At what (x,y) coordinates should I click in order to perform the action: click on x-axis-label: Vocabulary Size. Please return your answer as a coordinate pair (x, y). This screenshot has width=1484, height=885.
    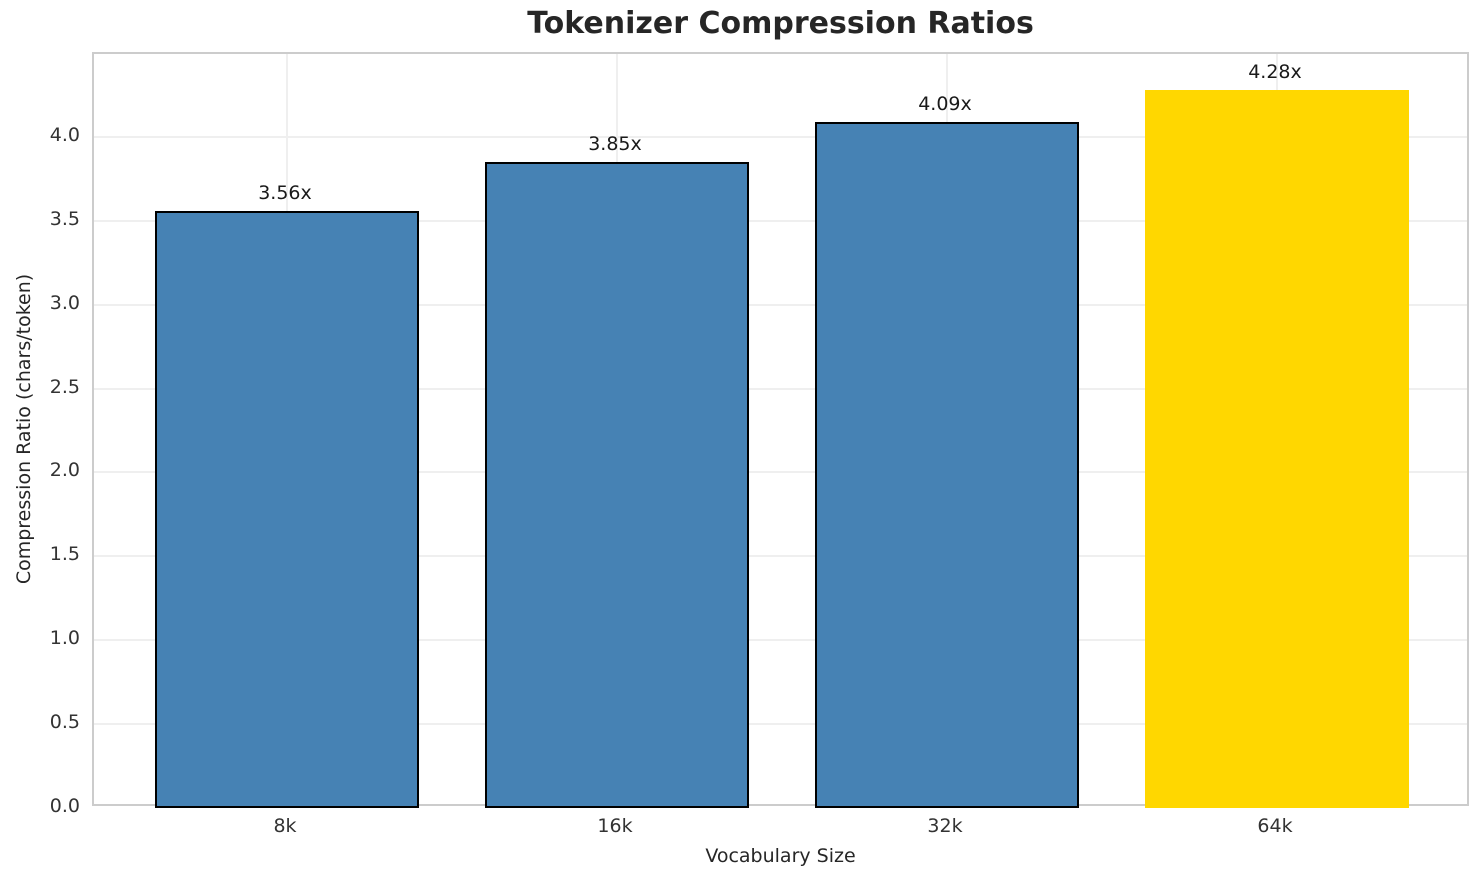
    Looking at the image, I should click on (780, 856).